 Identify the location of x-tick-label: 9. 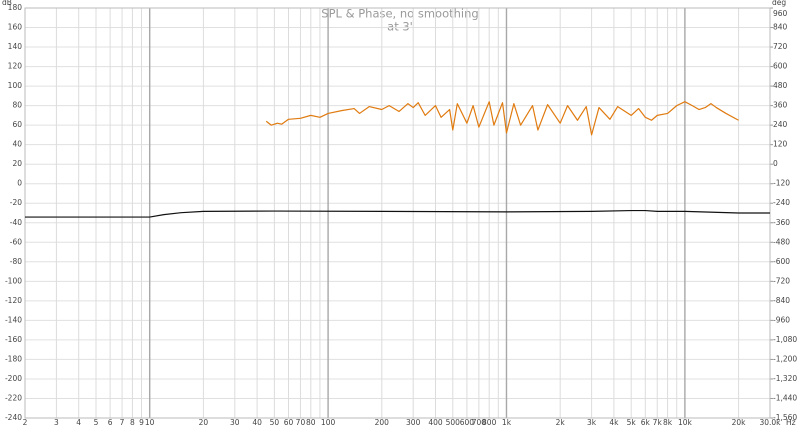
(141, 422).